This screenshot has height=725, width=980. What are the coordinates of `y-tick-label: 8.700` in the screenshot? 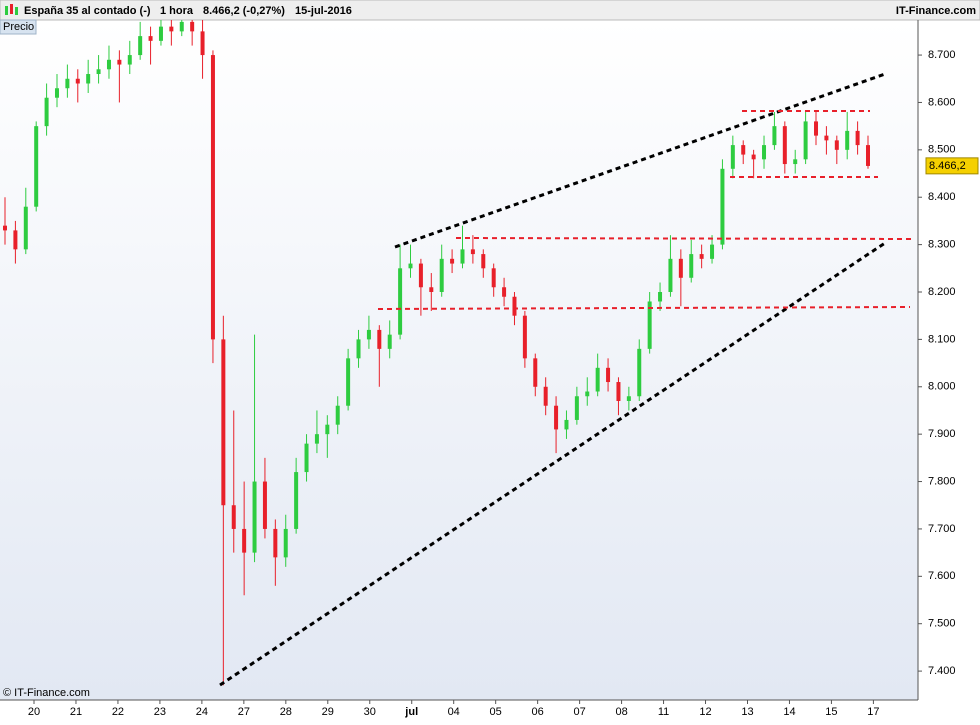 It's located at (942, 55).